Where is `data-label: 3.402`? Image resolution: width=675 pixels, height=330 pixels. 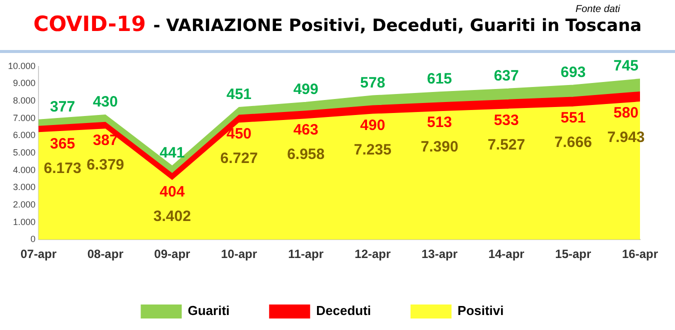 data-label: 3.402 is located at coordinates (172, 216).